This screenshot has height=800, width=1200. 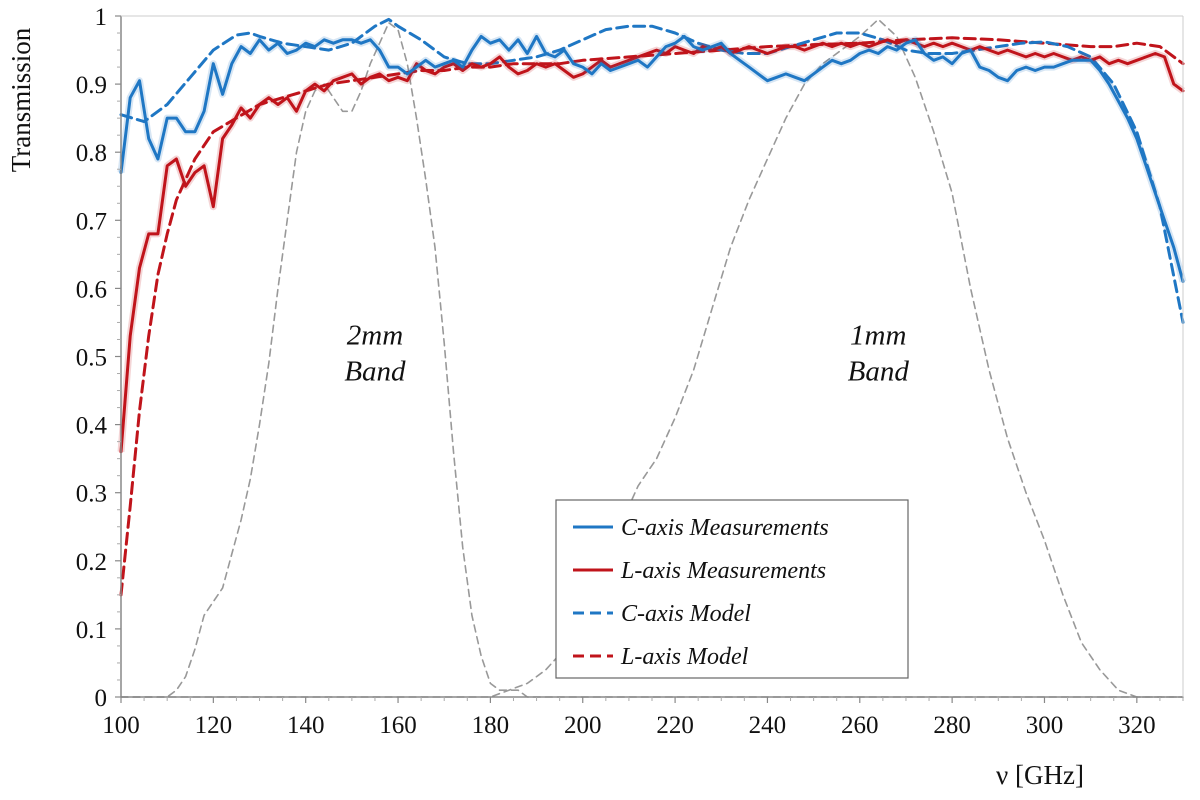 I want to click on legend-entry-label: C-axis Measurements, so click(x=725, y=528).